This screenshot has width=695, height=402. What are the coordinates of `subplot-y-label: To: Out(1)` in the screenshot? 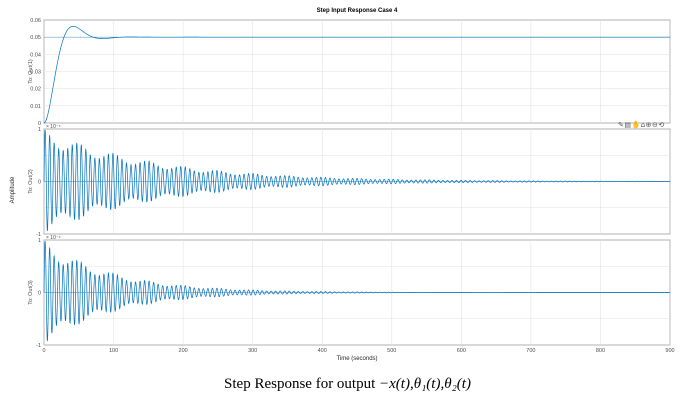 It's located at (31, 71).